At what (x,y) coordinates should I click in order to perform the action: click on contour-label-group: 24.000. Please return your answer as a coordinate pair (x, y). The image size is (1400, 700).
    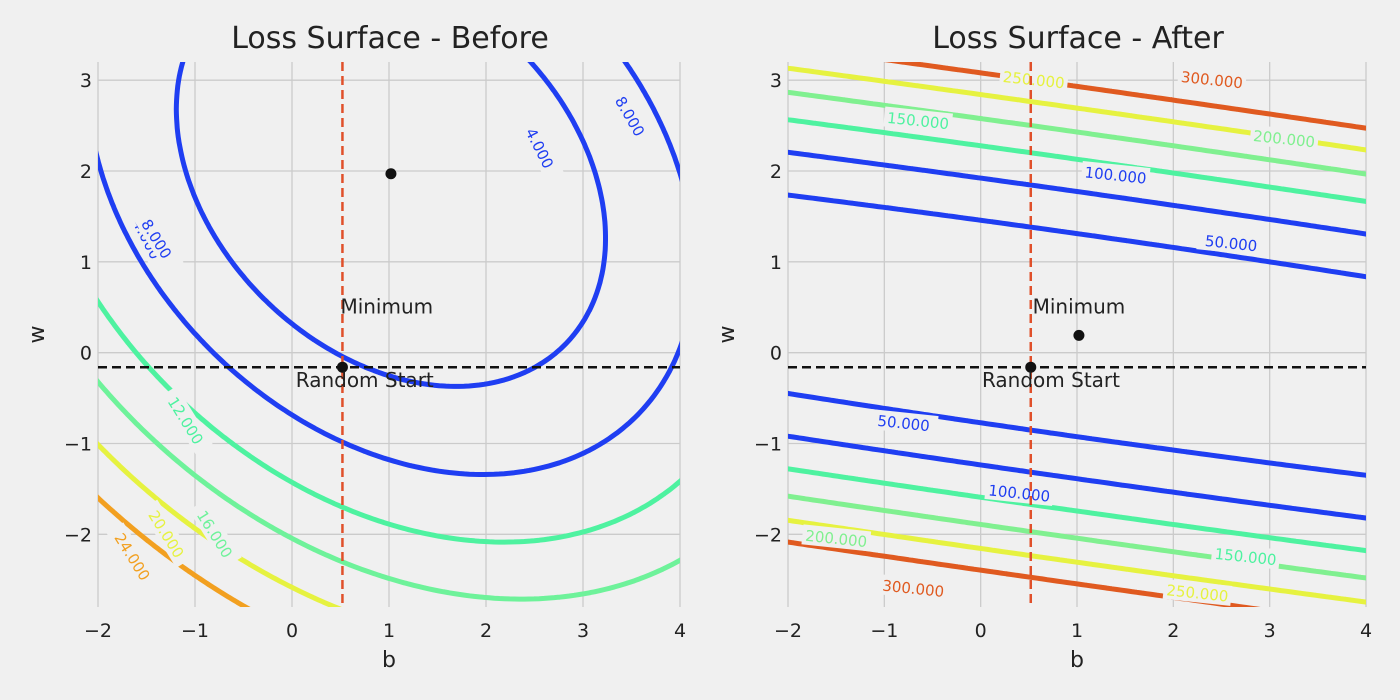
    Looking at the image, I should click on (132, 556).